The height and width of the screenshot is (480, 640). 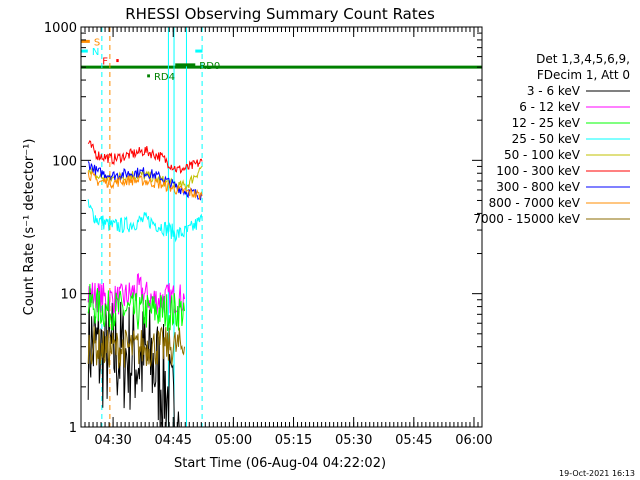 I want to click on legend-label-6-12-kev: 6 - 12 keV, so click(x=550, y=107).